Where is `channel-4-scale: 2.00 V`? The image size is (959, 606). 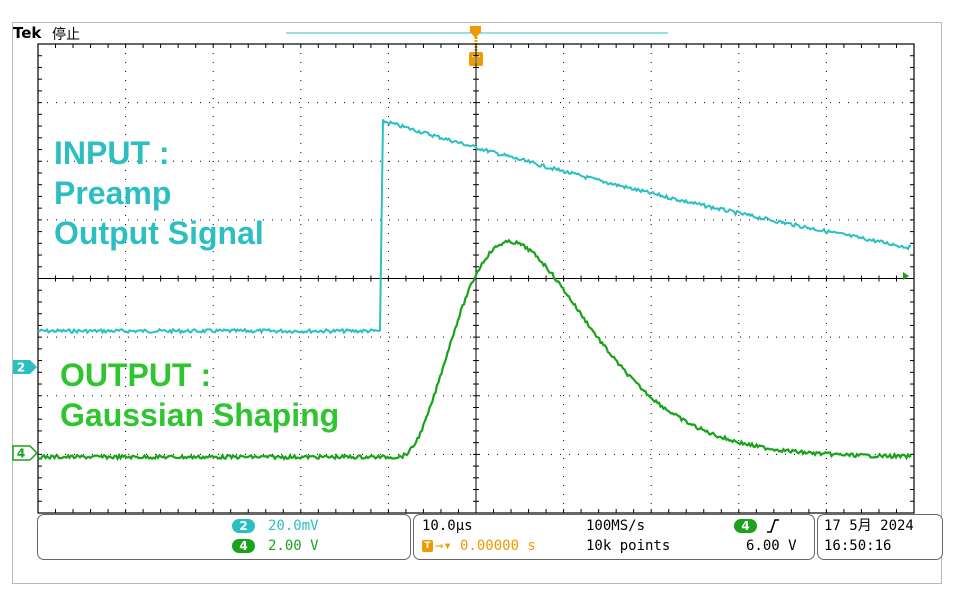
channel-4-scale: 2.00 V is located at coordinates (293, 546).